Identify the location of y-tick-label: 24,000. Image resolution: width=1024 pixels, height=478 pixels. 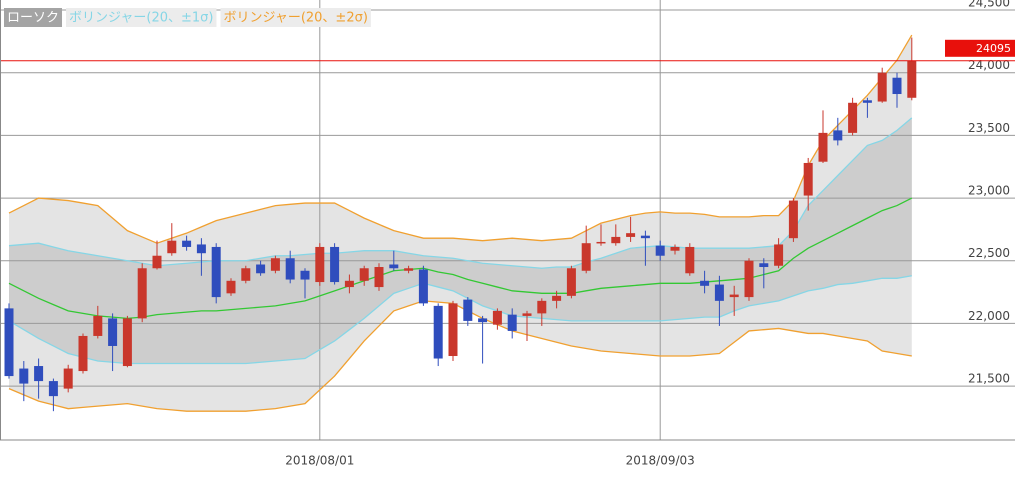
(989, 65).